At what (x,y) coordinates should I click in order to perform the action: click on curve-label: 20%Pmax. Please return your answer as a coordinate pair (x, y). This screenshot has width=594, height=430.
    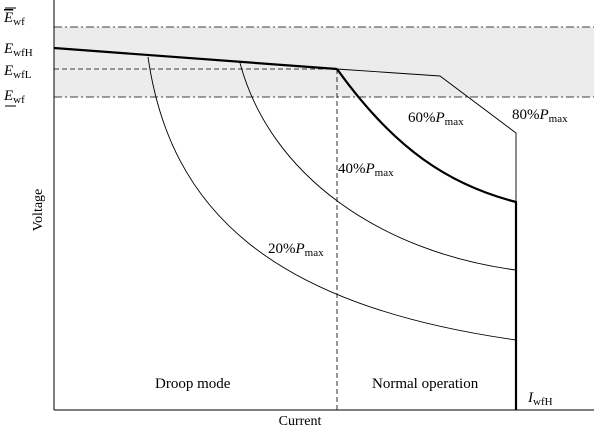
    Looking at the image, I should click on (296, 250).